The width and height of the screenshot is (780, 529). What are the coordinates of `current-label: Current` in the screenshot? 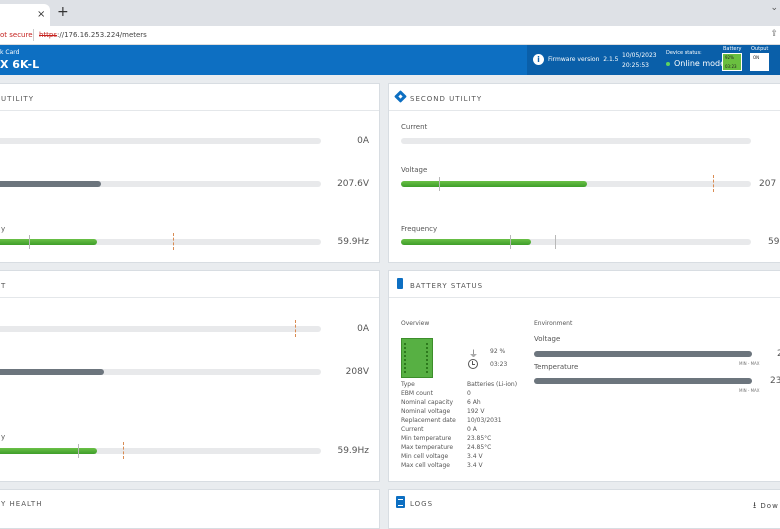 It's located at (414, 127).